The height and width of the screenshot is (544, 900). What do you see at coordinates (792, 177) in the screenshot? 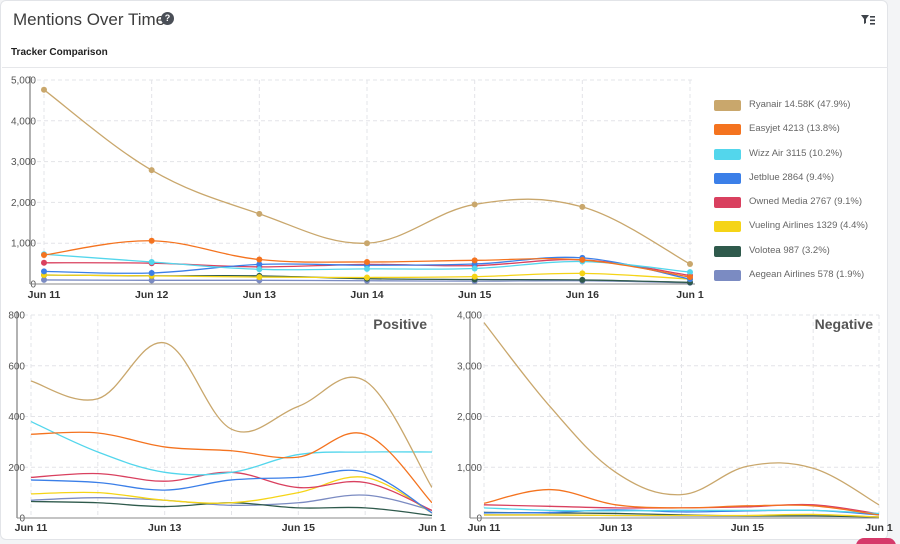
I see `legend-label: Jetblue 2864 (9.4%)` at bounding box center [792, 177].